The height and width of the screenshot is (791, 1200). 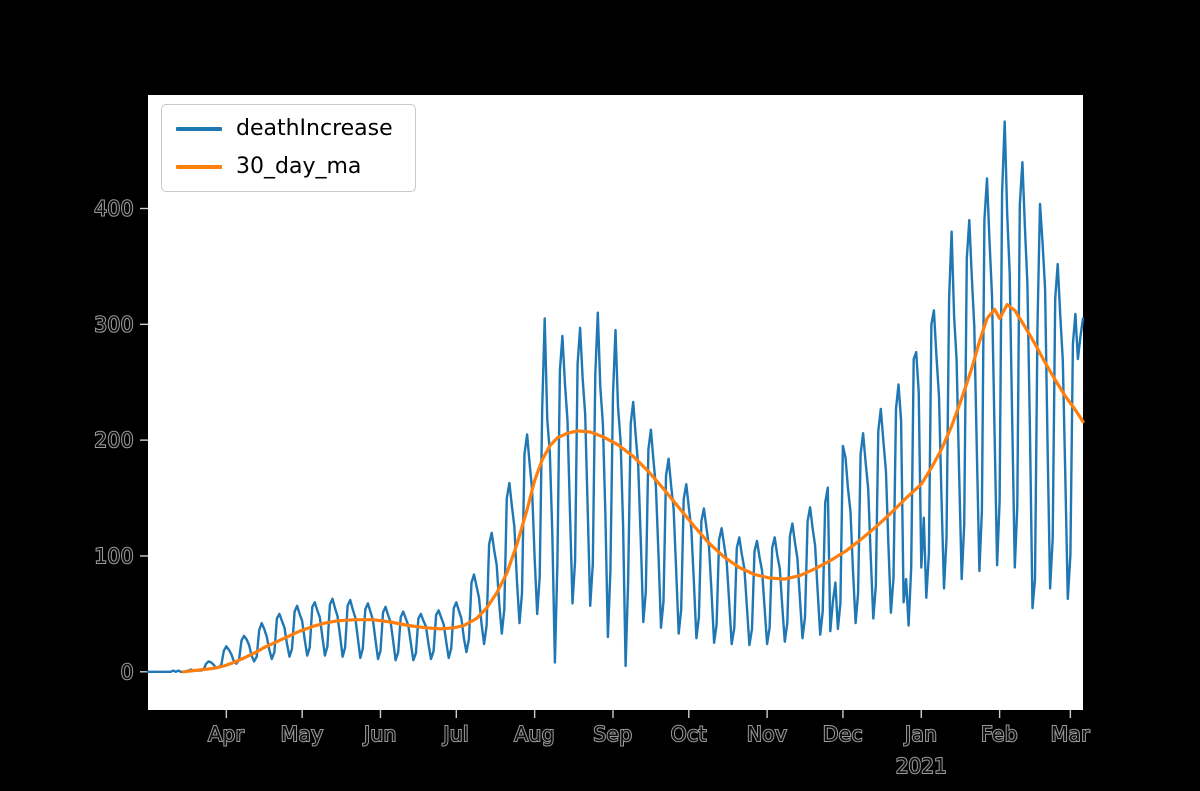 What do you see at coordinates (114, 556) in the screenshot?
I see `y-tick-label: 100` at bounding box center [114, 556].